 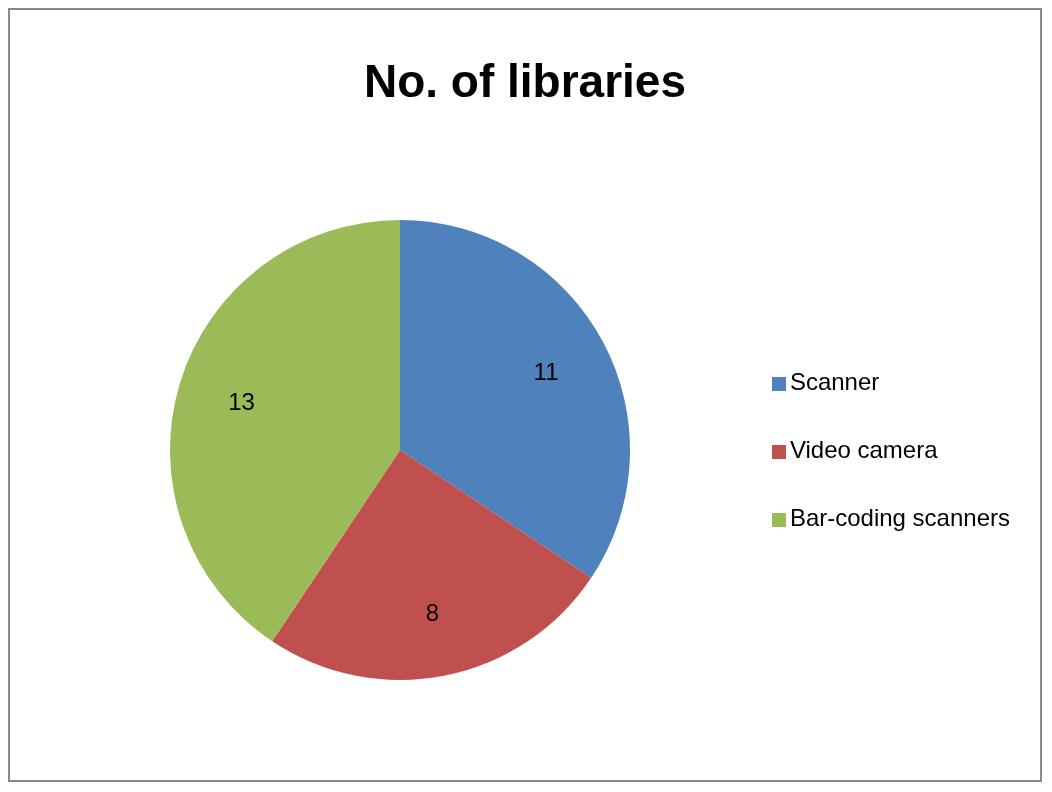 I want to click on legend-label: Video camera, so click(x=863, y=449).